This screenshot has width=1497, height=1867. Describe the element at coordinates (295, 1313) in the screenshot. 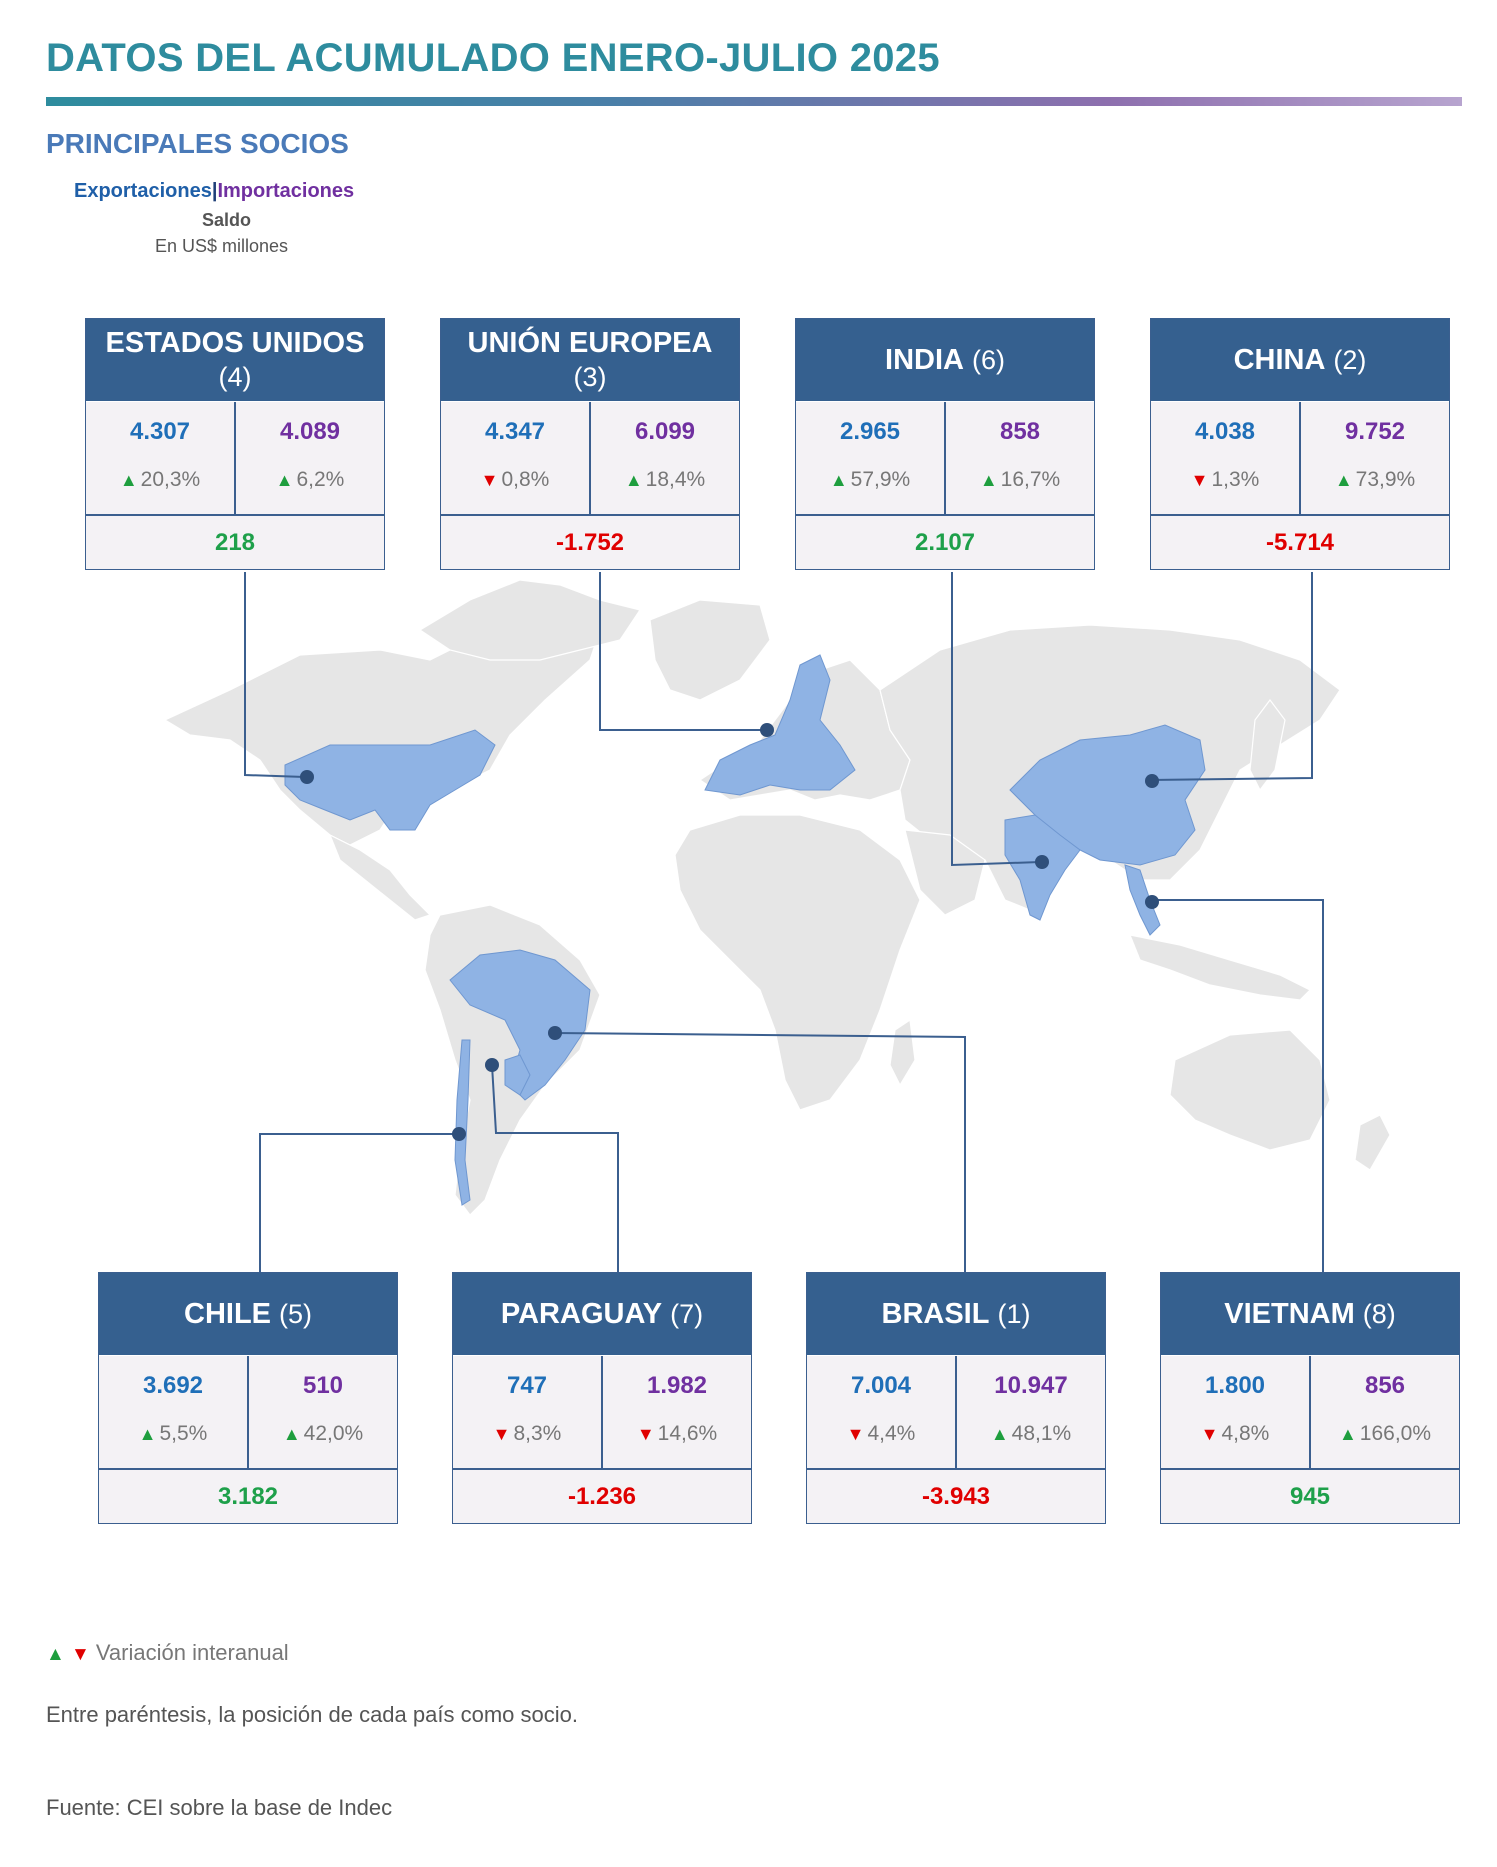

I see `partner-position: (5)` at that location.